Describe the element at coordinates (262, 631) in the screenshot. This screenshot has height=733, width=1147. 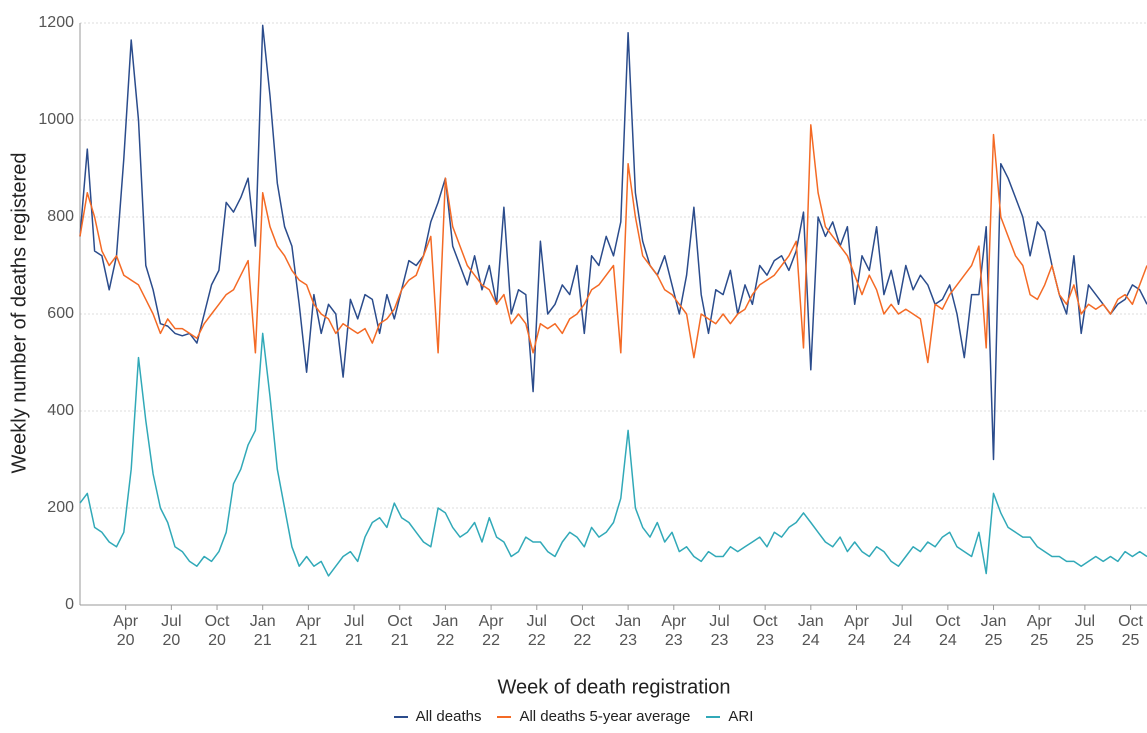
I see `x-tick-label: Jan 21` at that location.